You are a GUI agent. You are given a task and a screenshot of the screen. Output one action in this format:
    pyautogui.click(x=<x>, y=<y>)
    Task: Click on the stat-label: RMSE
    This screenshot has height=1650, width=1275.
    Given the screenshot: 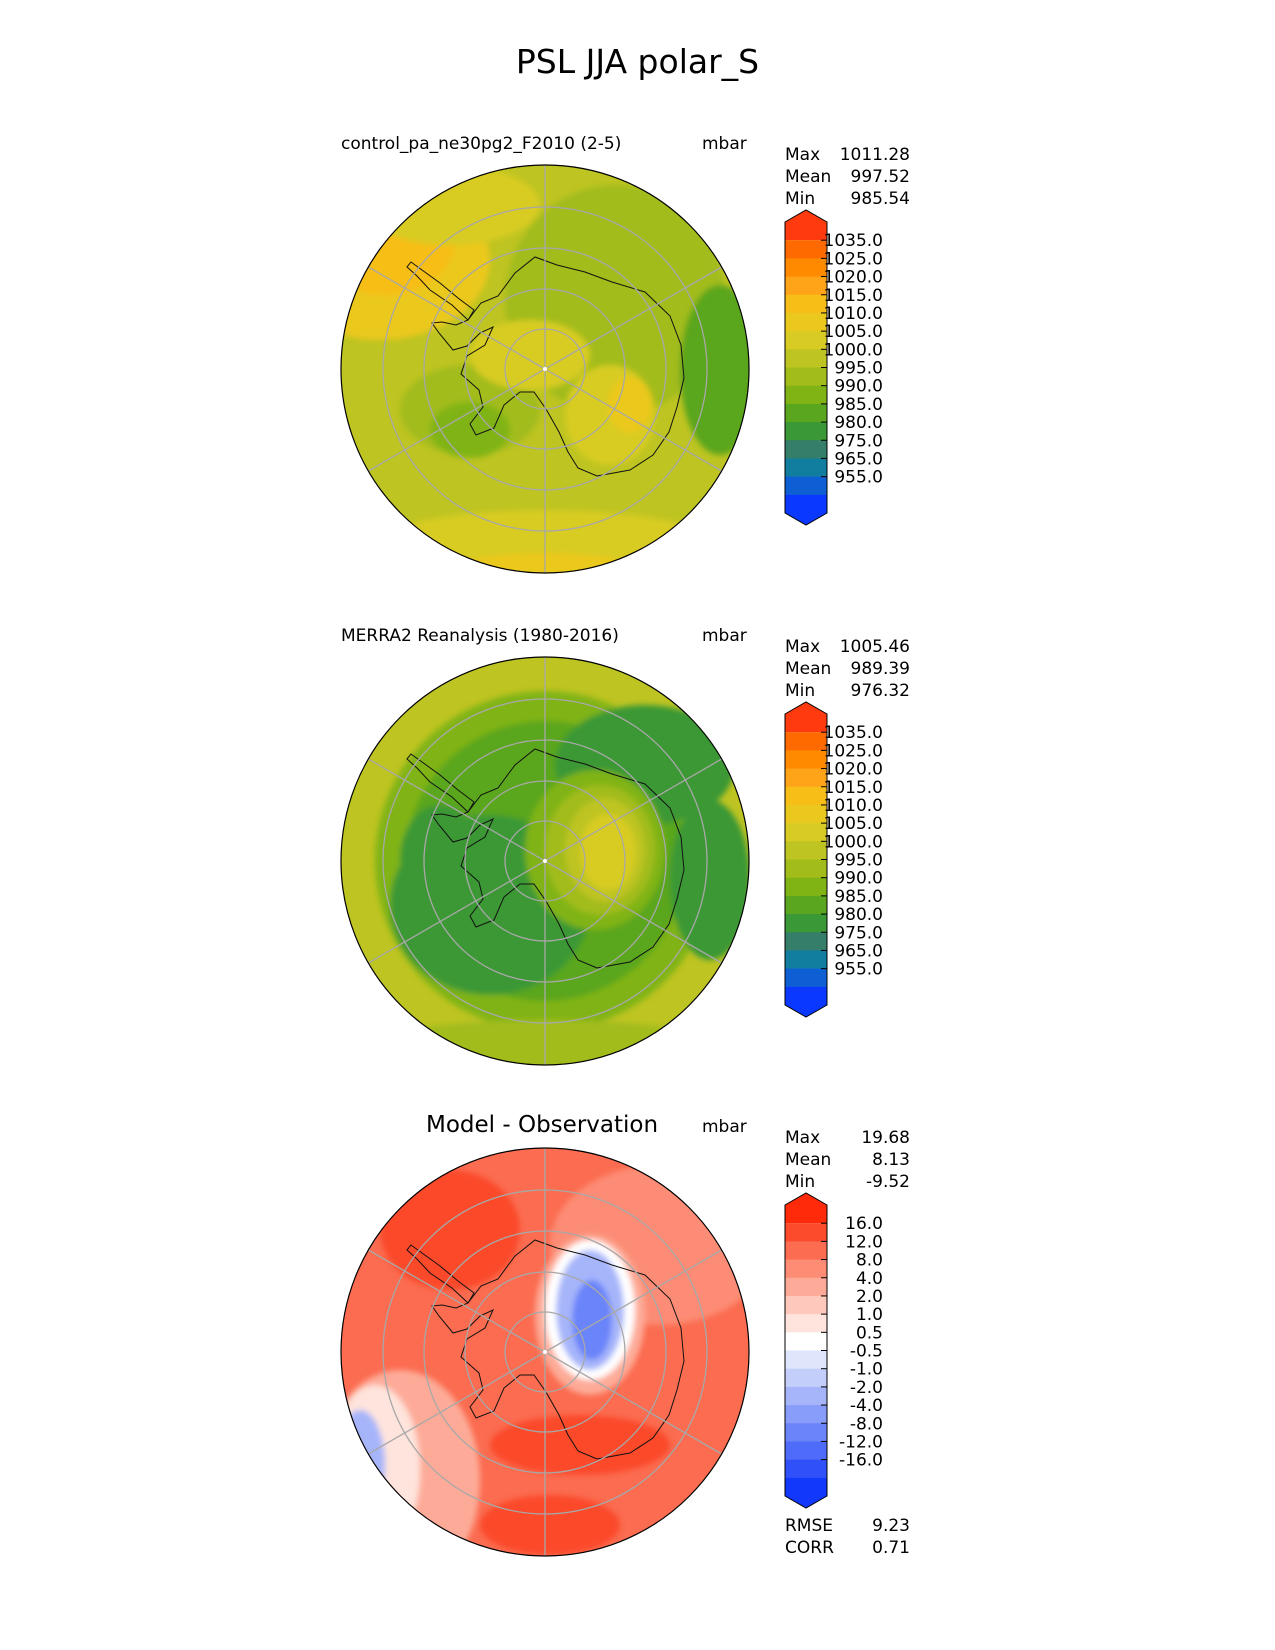 What is the action you would take?
    pyautogui.click(x=809, y=1526)
    